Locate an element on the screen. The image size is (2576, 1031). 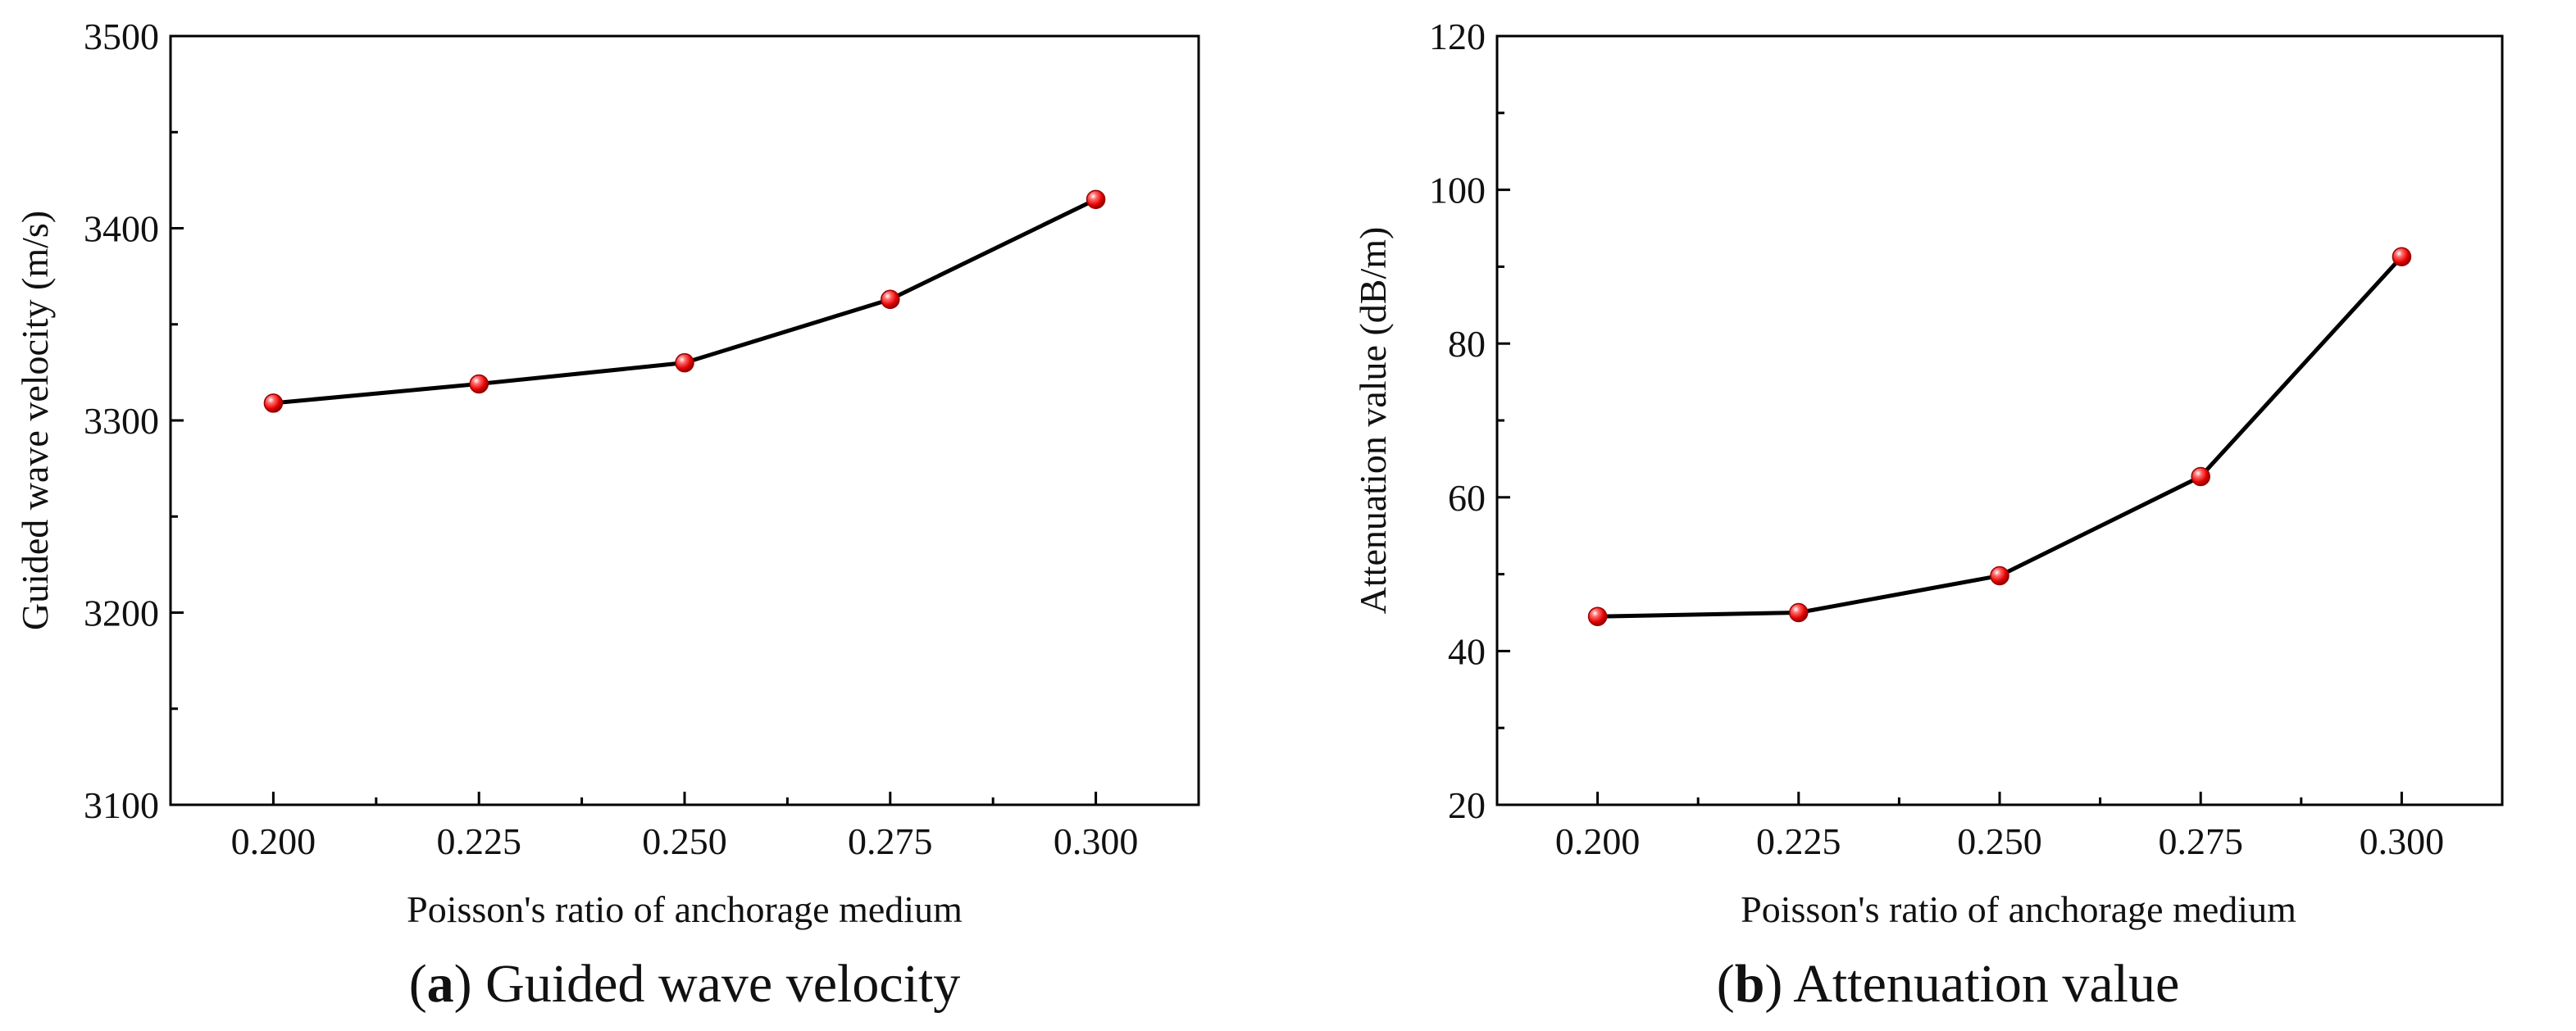
chart-b-y-tick-label: 100 is located at coordinates (1457, 190).